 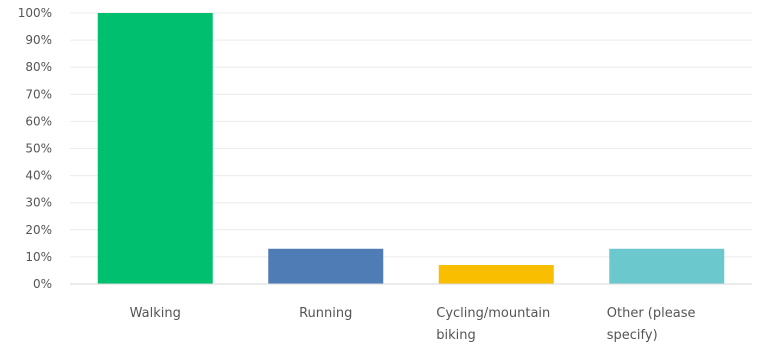 What do you see at coordinates (38, 40) in the screenshot?
I see `y-tick-label: 90%` at bounding box center [38, 40].